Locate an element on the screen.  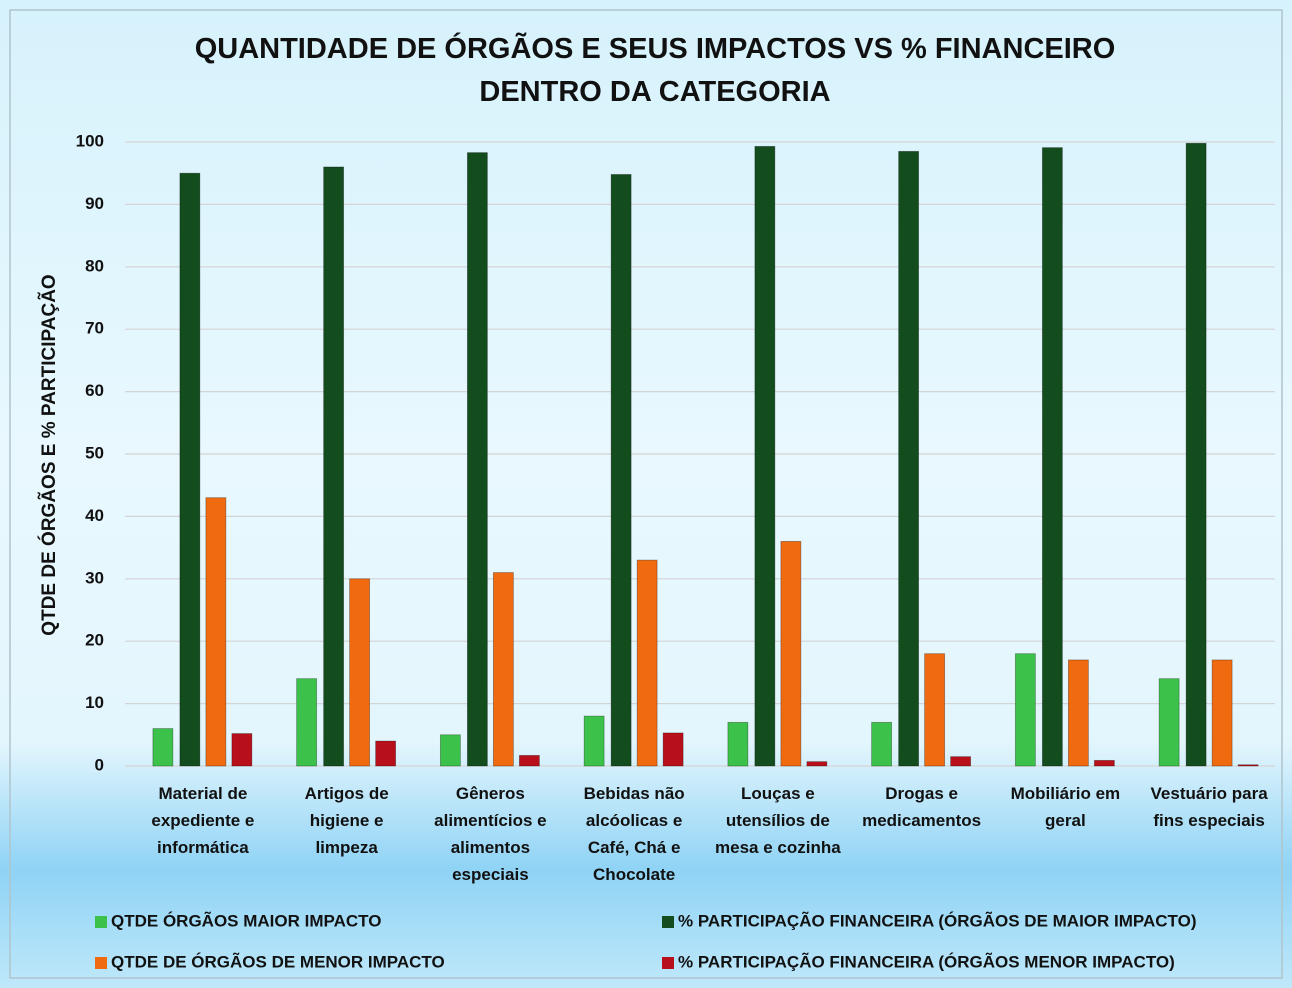
x-tick-label: Drogas e medicamentos is located at coordinates (922, 807).